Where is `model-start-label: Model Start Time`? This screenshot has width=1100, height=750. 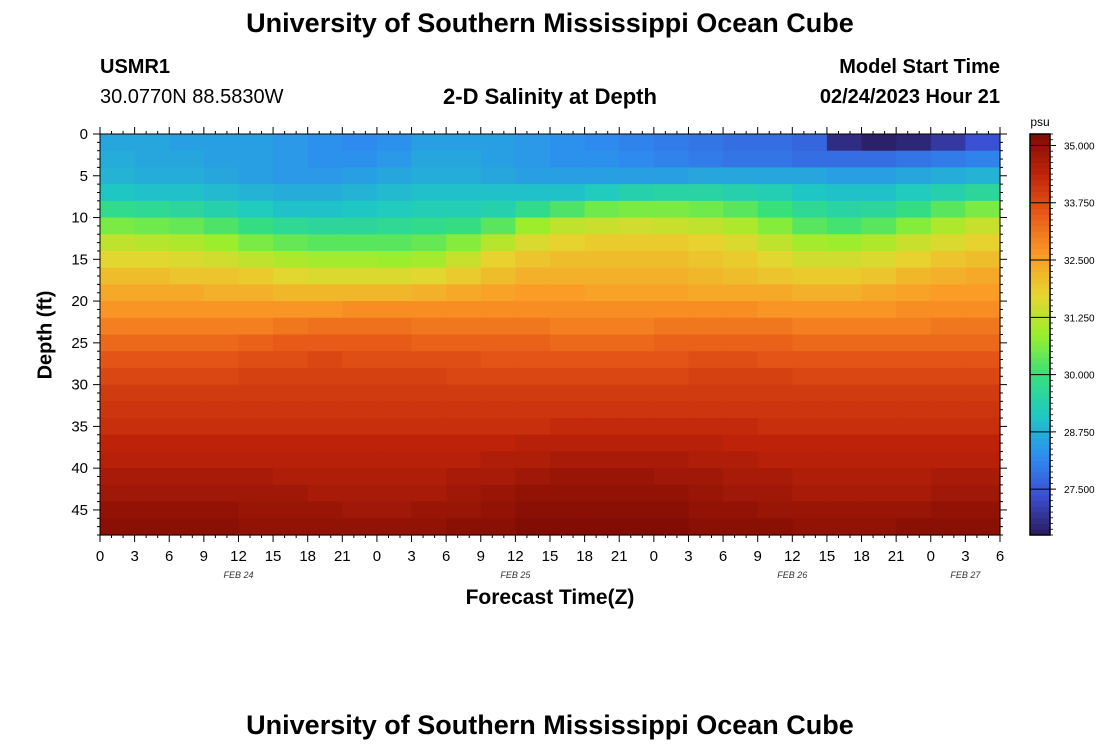 model-start-label: Model Start Time is located at coordinates (919, 67).